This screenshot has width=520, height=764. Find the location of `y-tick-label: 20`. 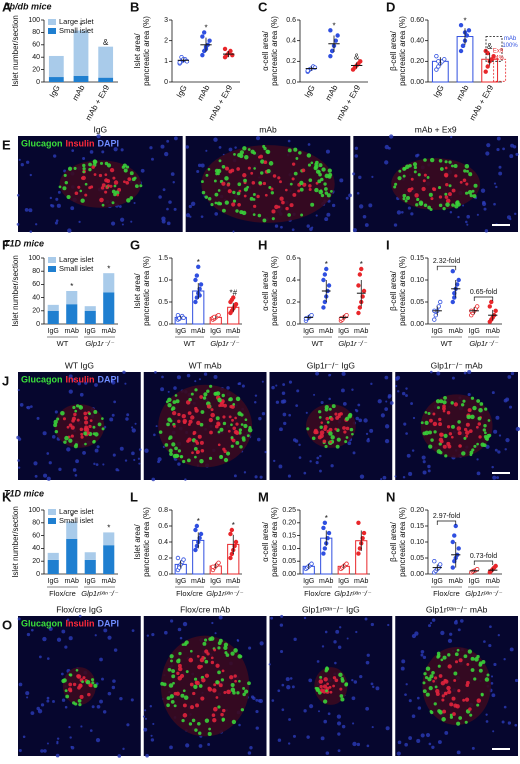

y-tick-label: 20 is located at coordinates (36, 561).